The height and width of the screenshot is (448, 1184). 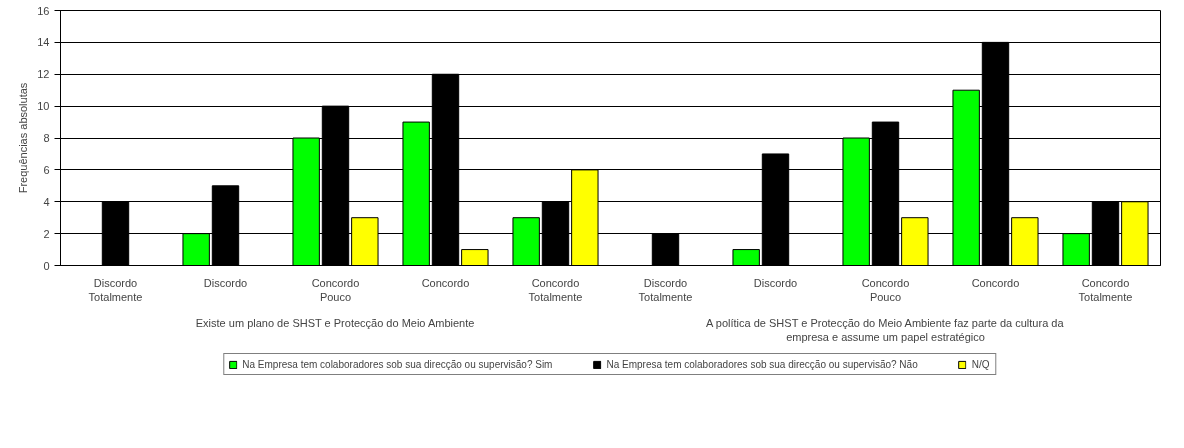 What do you see at coordinates (43, 106) in the screenshot?
I see `y-tick-label: 10` at bounding box center [43, 106].